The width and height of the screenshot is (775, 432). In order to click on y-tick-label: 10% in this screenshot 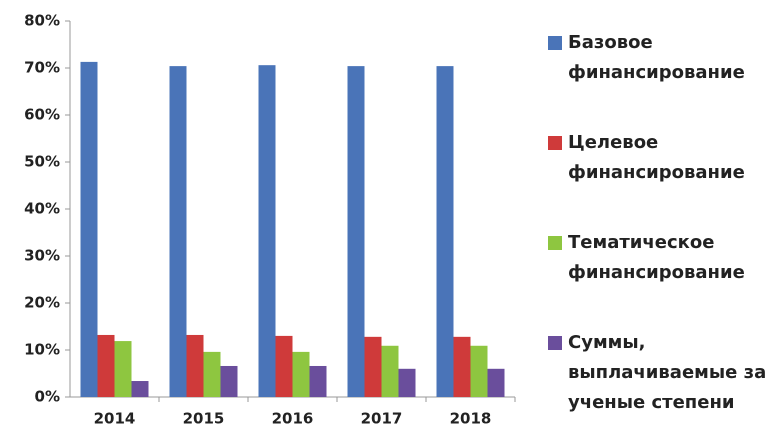, I will do `click(42, 350)`.